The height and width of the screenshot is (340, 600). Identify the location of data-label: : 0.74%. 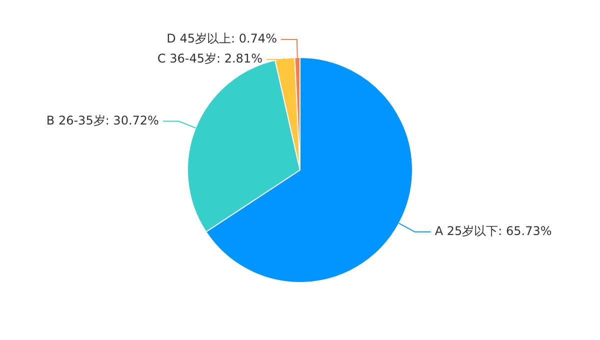
(253, 39).